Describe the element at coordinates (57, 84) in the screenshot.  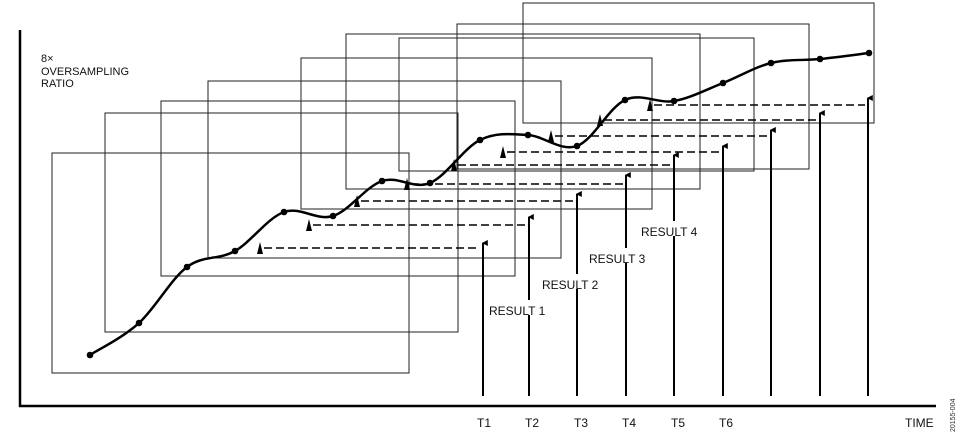
I see `y-axis-label-line3: RATIO` at that location.